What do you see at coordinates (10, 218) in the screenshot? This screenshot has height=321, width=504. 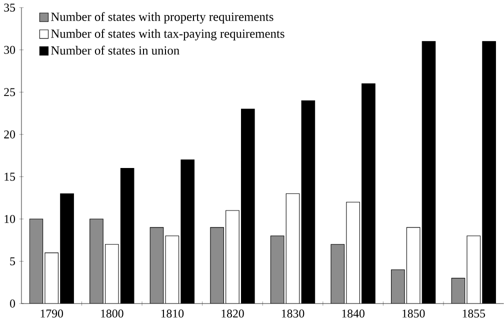 I see `y-tick-label: 10` at bounding box center [10, 218].